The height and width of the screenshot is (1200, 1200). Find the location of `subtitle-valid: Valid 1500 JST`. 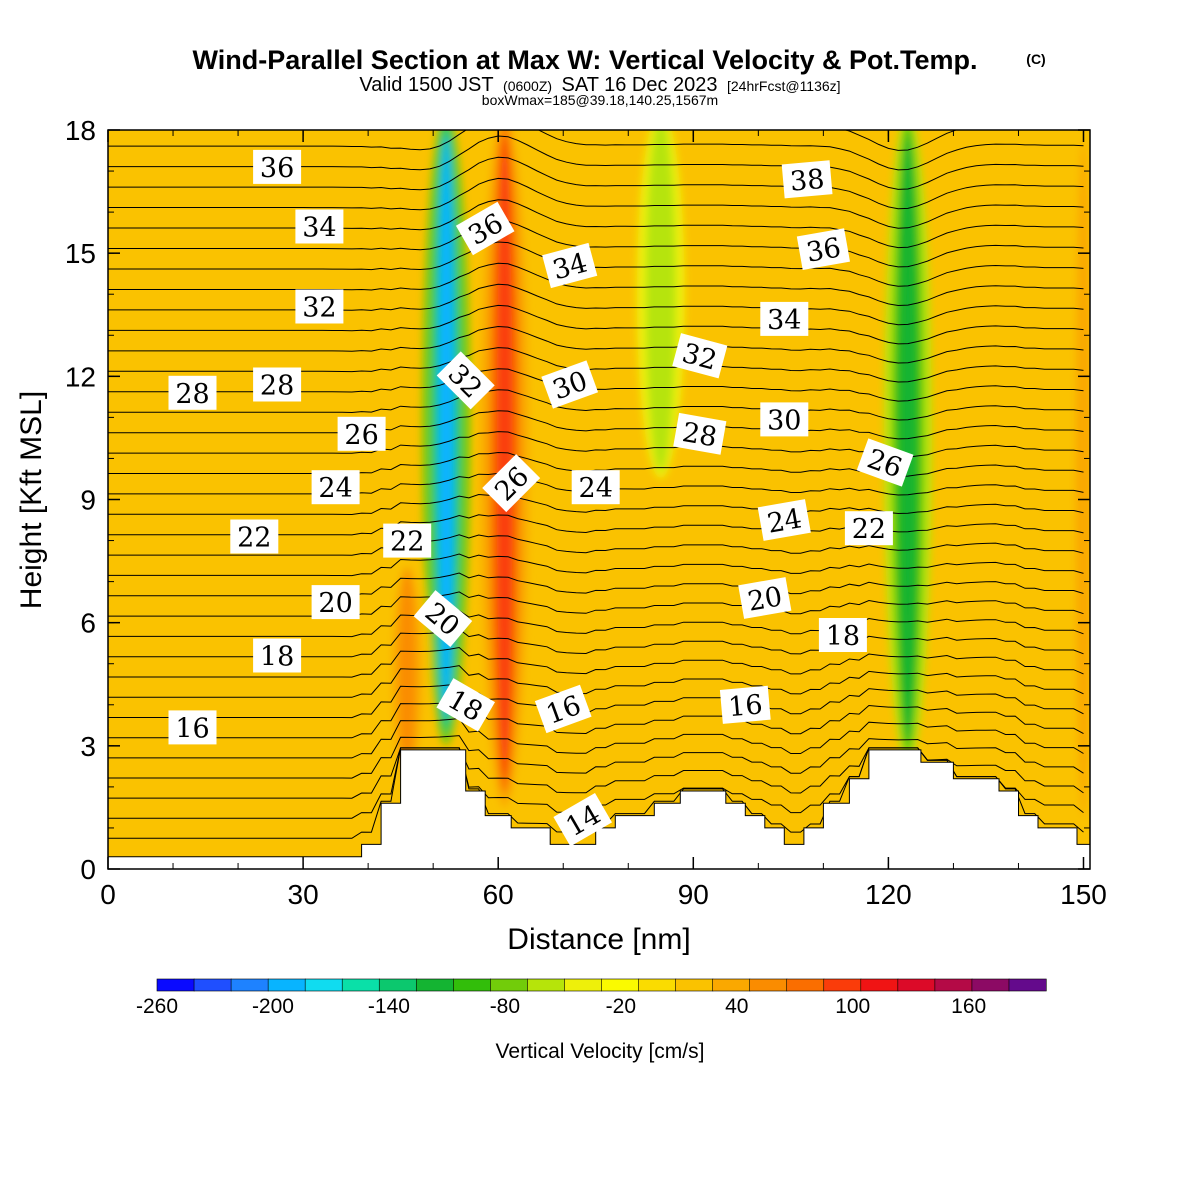

subtitle-valid: Valid 1500 JST is located at coordinates (426, 85).